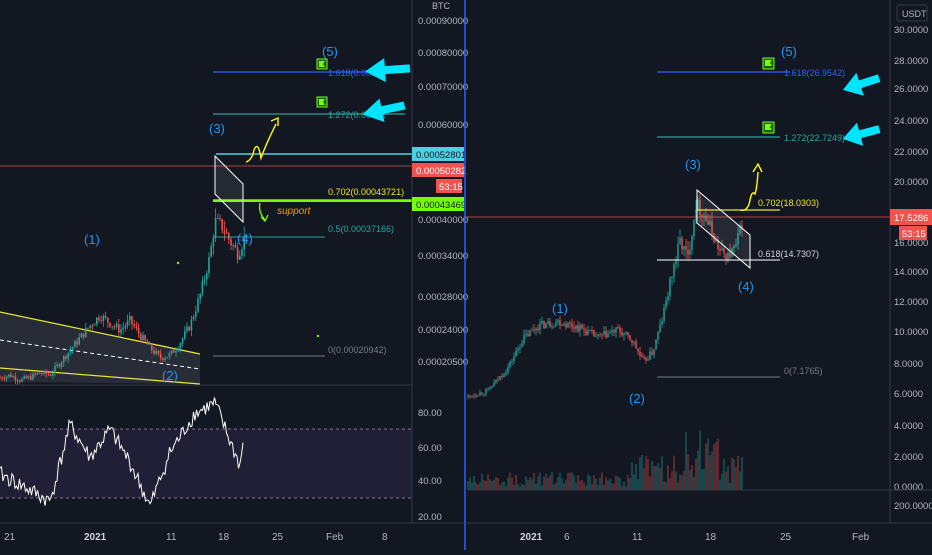  I want to click on right-price-tick: 4.0000, so click(908, 426).